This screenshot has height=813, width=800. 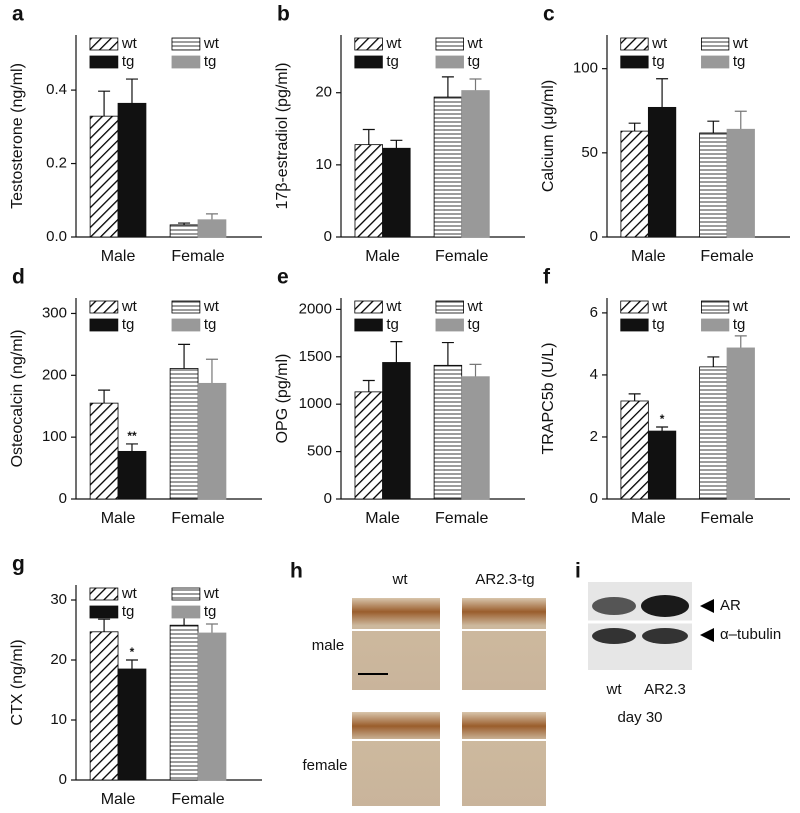 I want to click on y-tick-label: 50, so click(x=589, y=152).